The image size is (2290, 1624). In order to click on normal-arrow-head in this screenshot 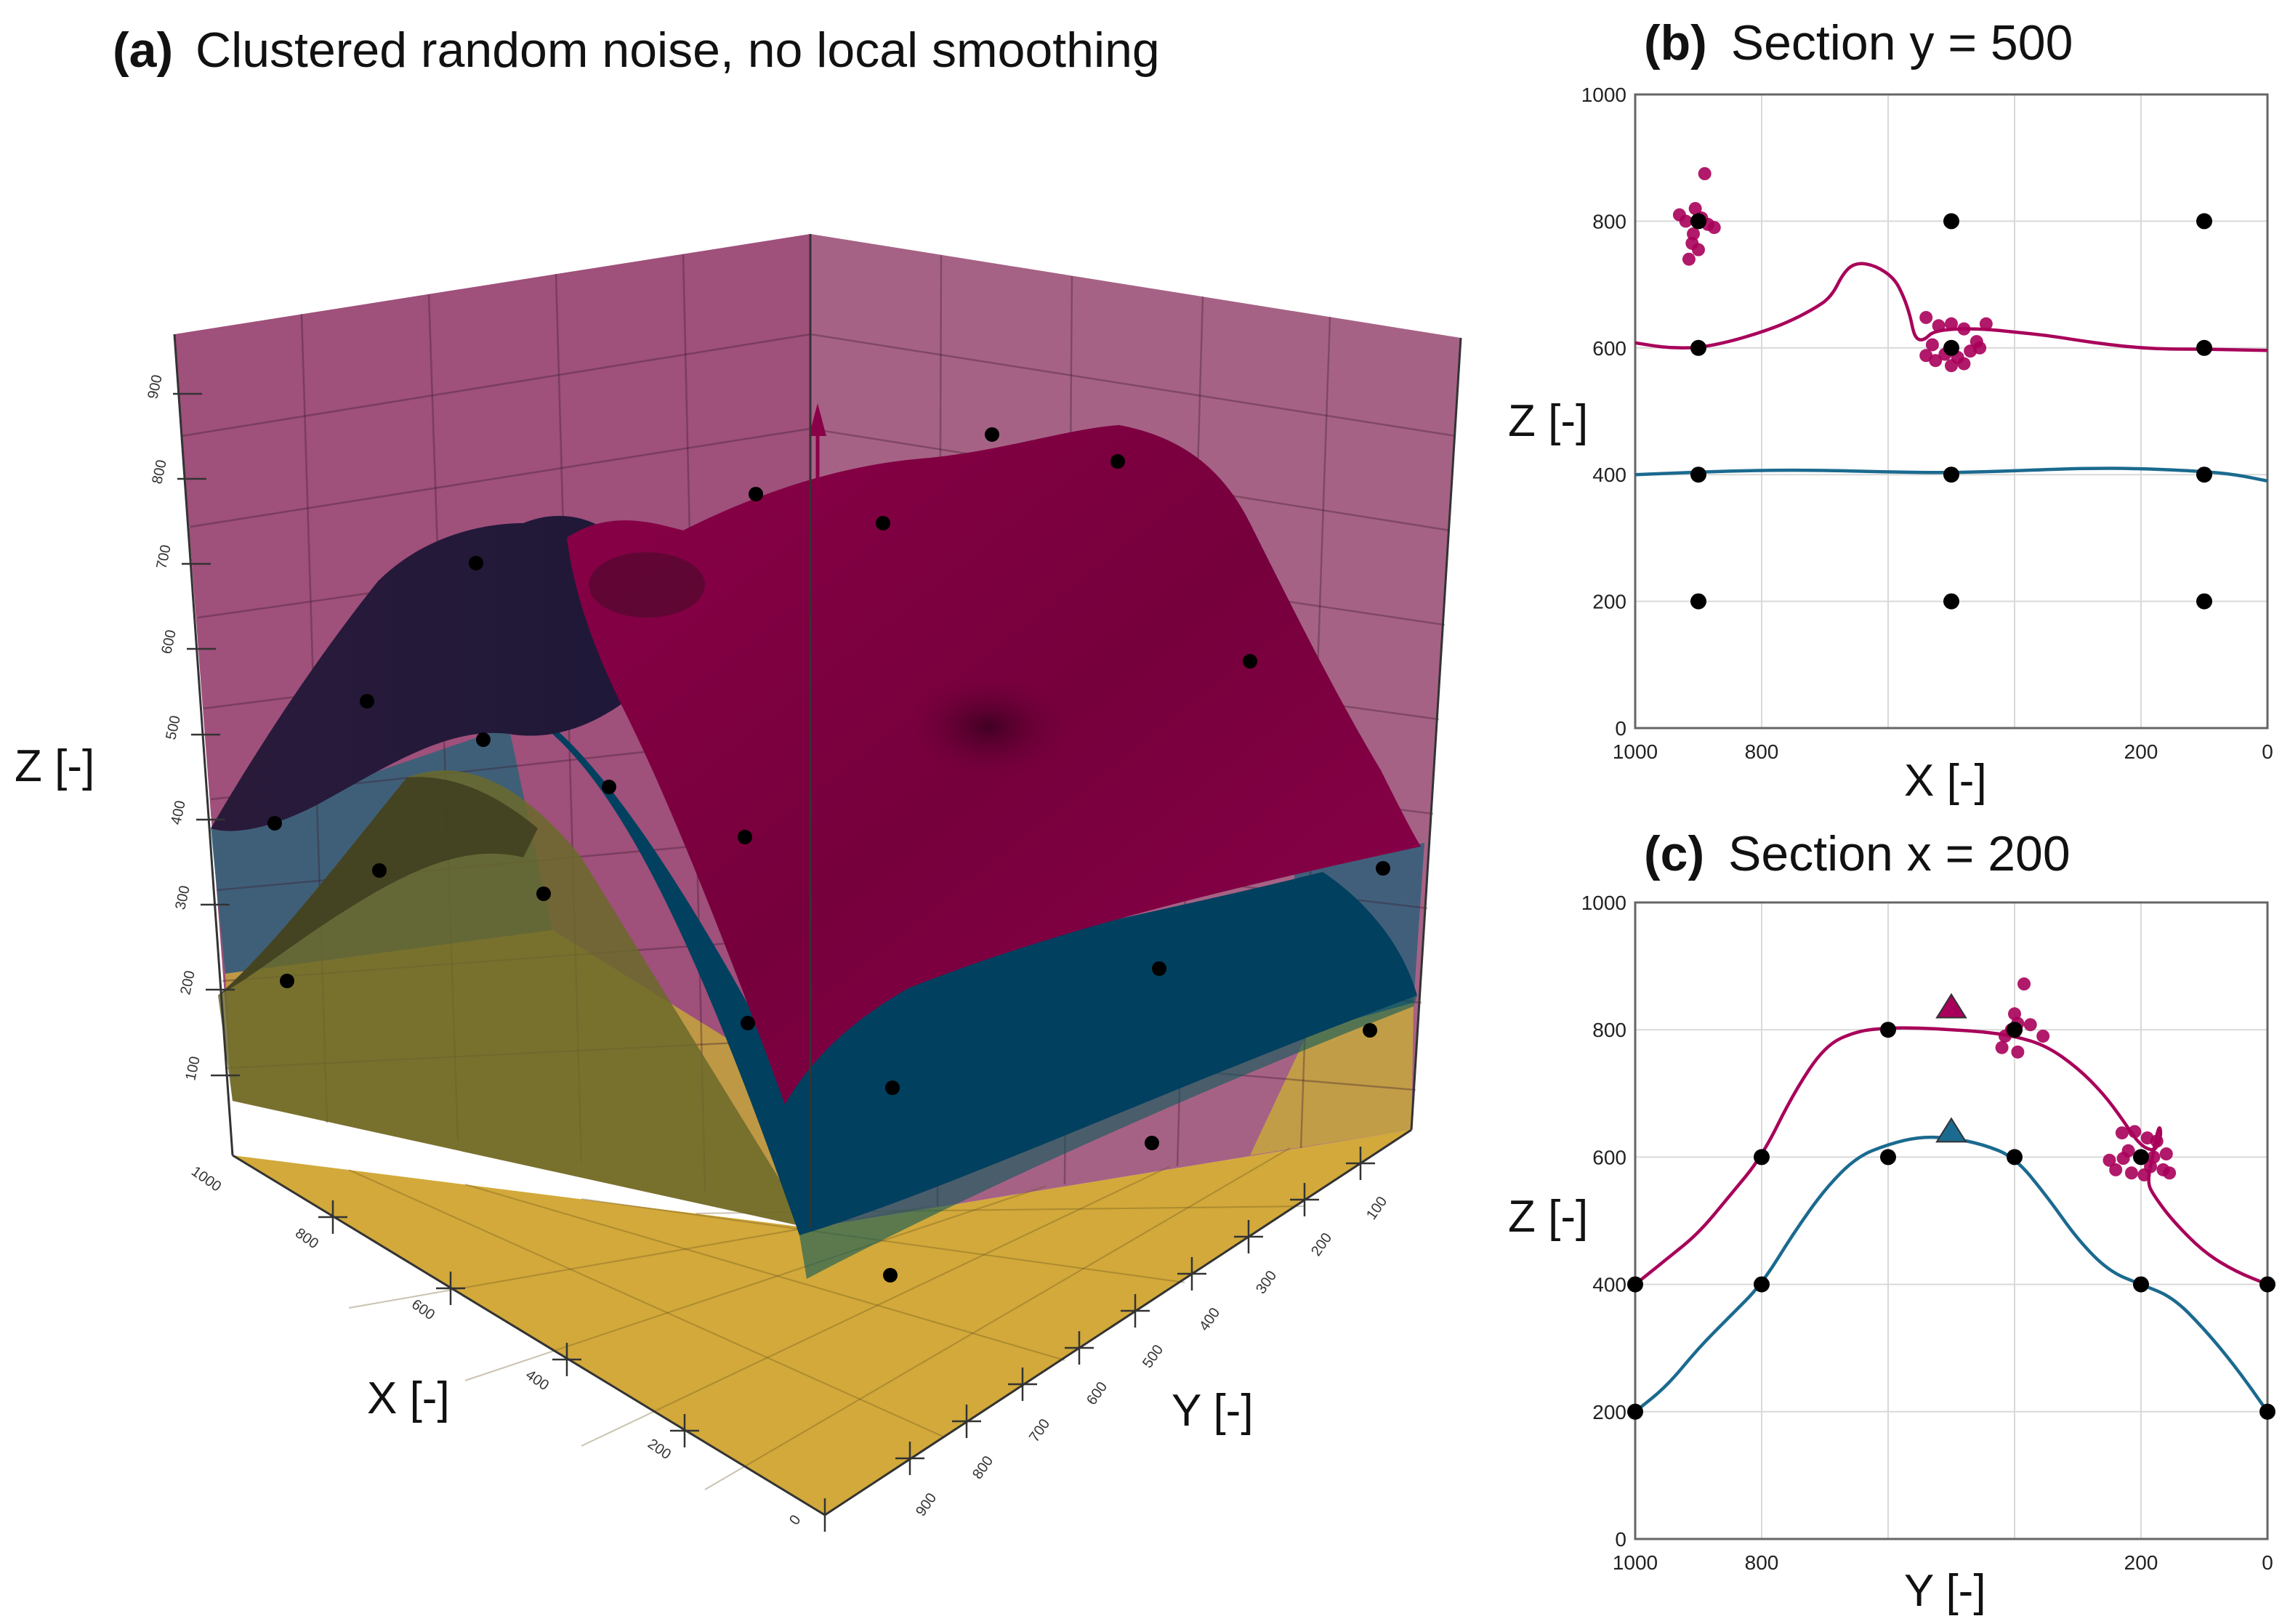, I will do `click(817, 419)`.